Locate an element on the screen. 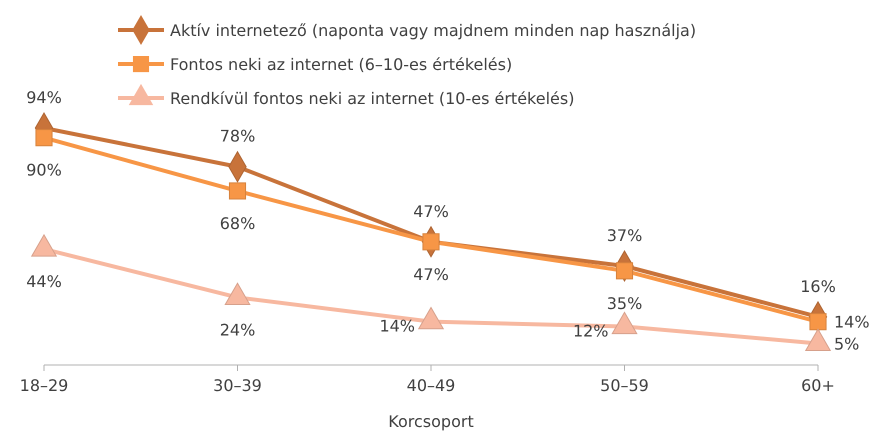 The height and width of the screenshot is (443, 886). x-tick-label: 30–39 is located at coordinates (237, 385).